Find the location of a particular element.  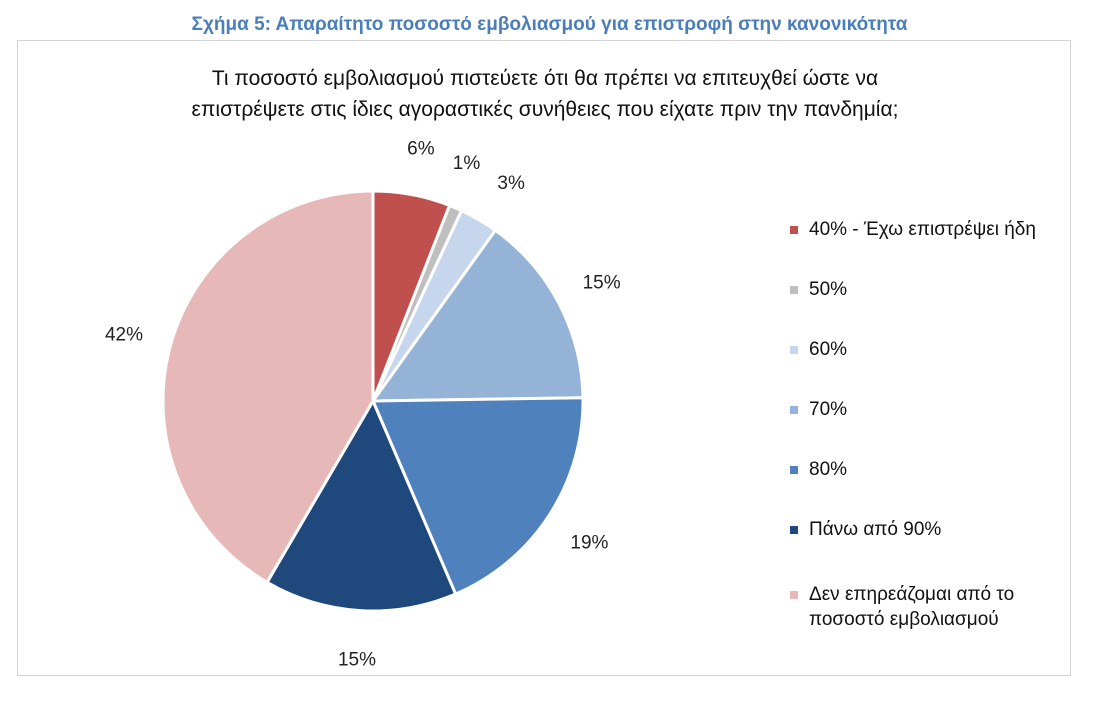

data-label-0: 6% is located at coordinates (421, 148).